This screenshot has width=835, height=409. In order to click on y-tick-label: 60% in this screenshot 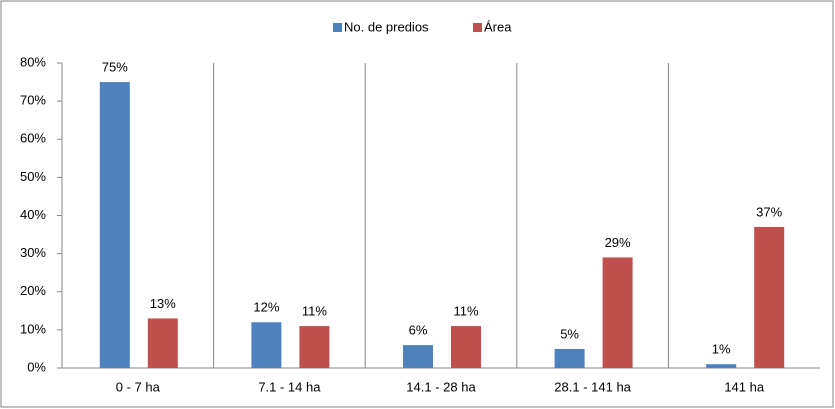, I will do `click(33, 138)`.